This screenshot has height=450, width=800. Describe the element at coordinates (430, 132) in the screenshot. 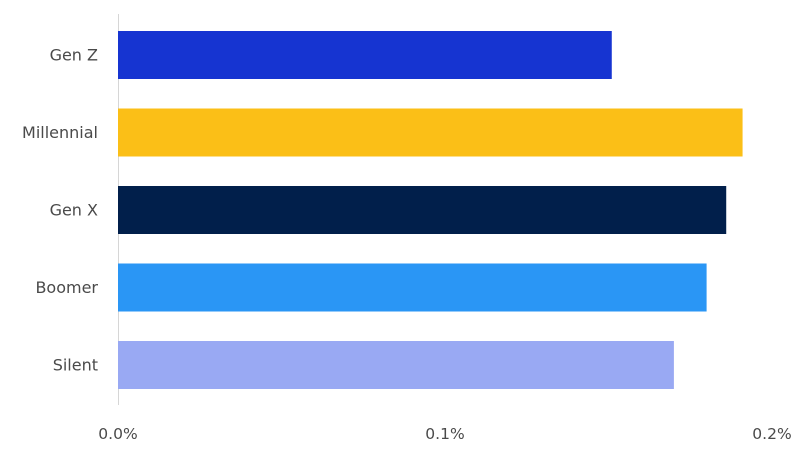

I see `bar-millennial` at that location.